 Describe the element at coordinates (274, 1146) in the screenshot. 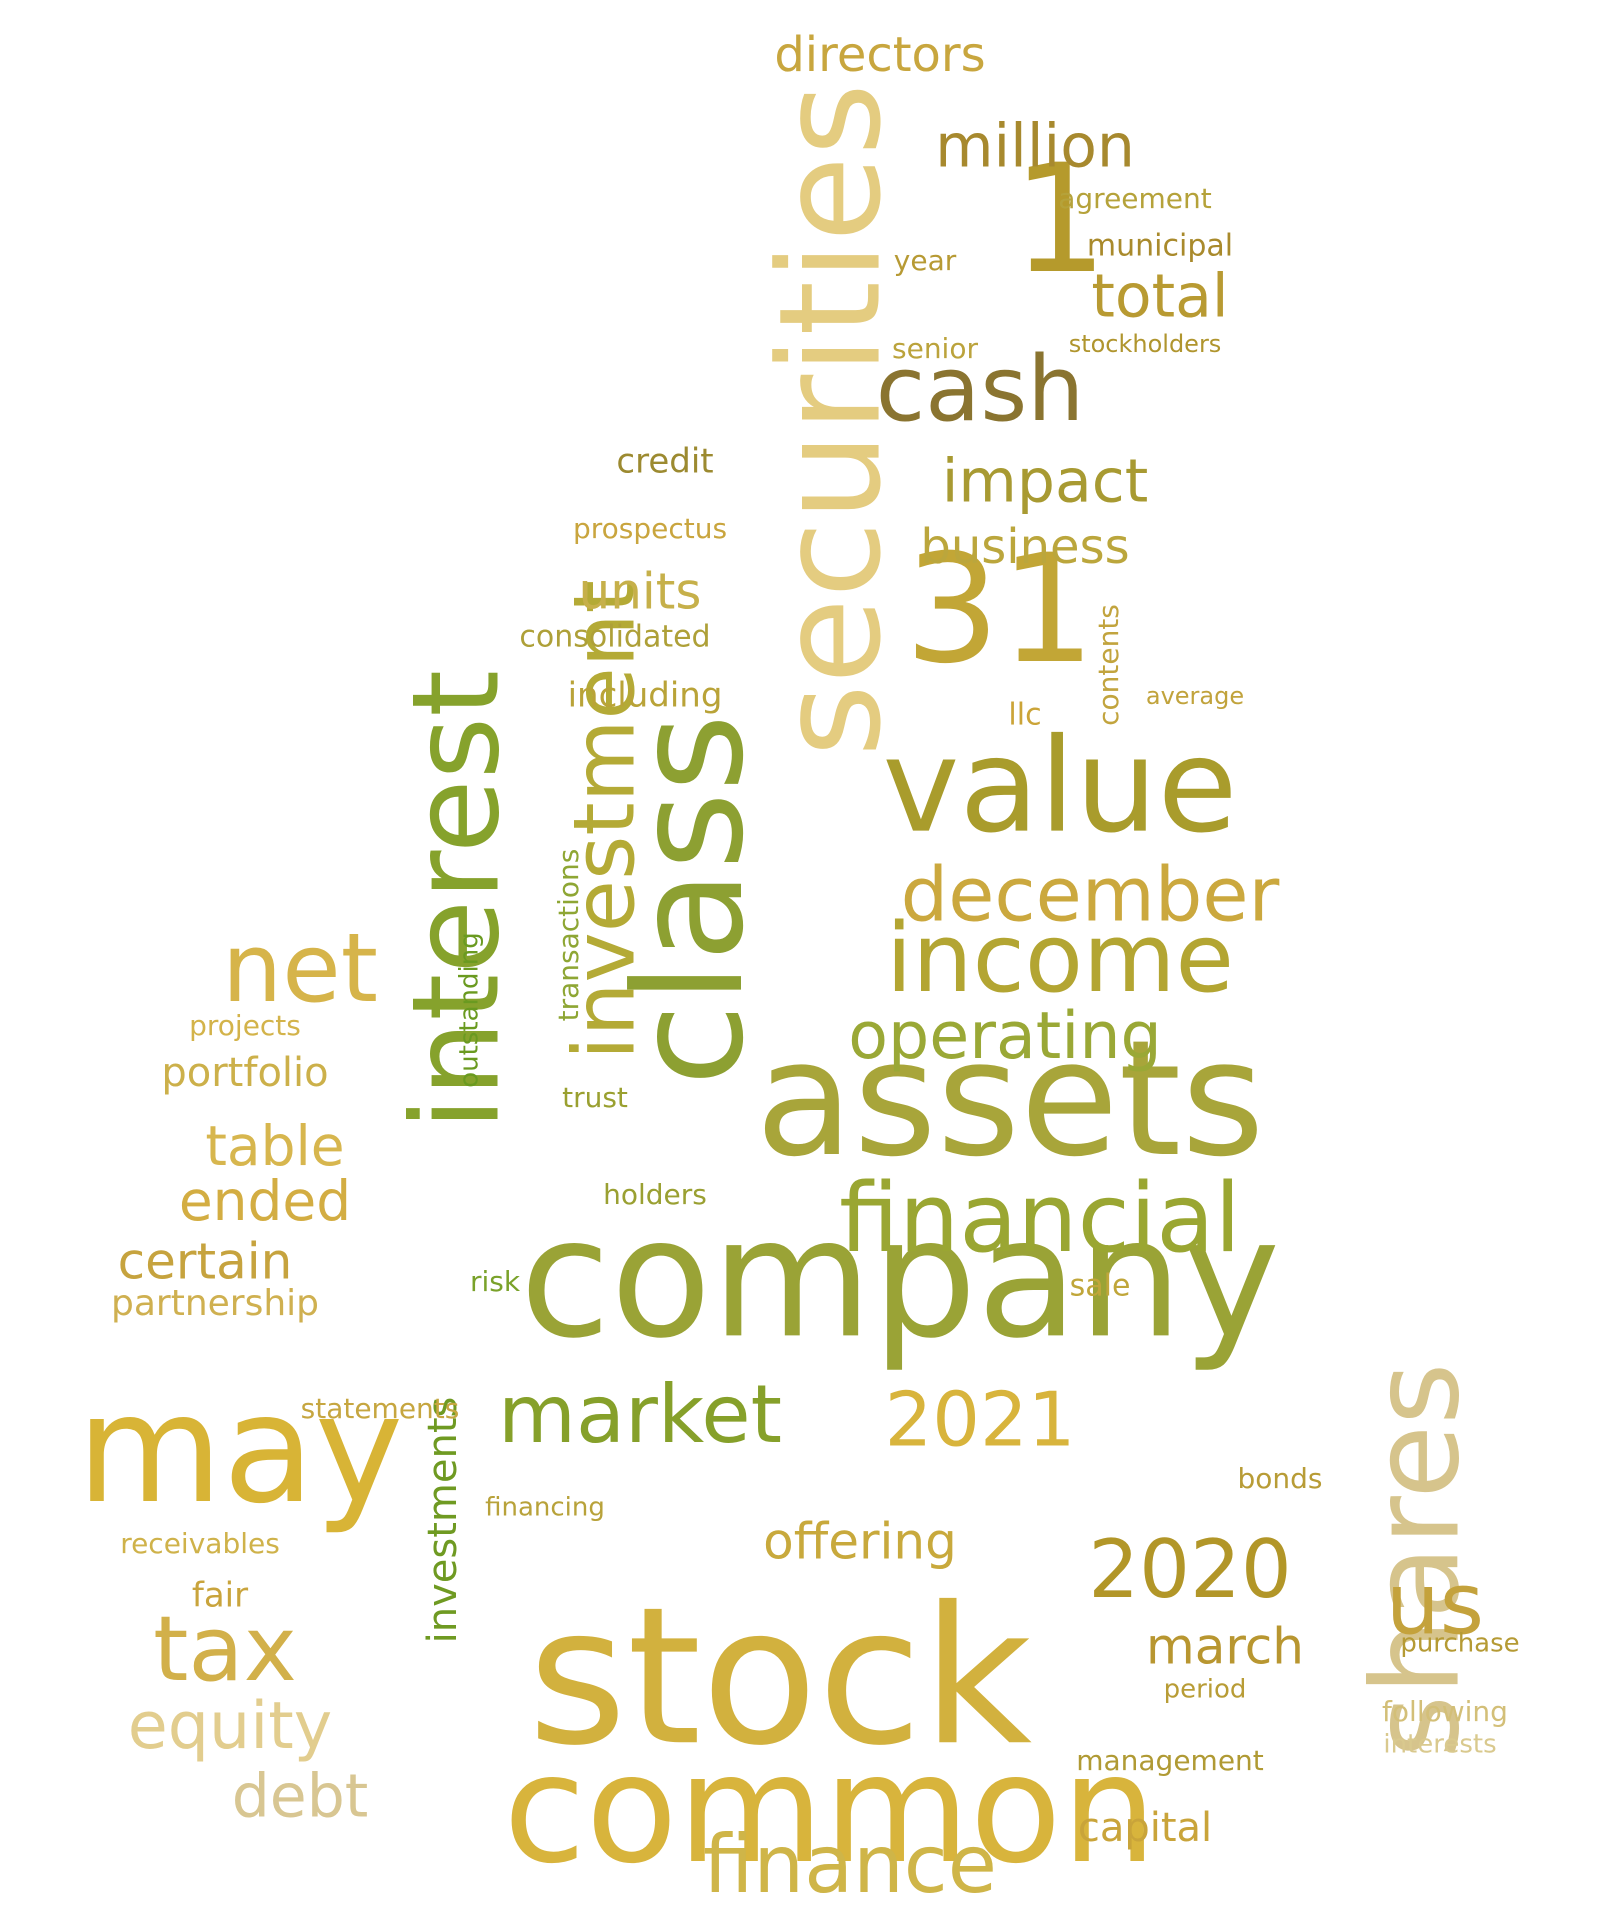

I see `word-table: table` at that location.